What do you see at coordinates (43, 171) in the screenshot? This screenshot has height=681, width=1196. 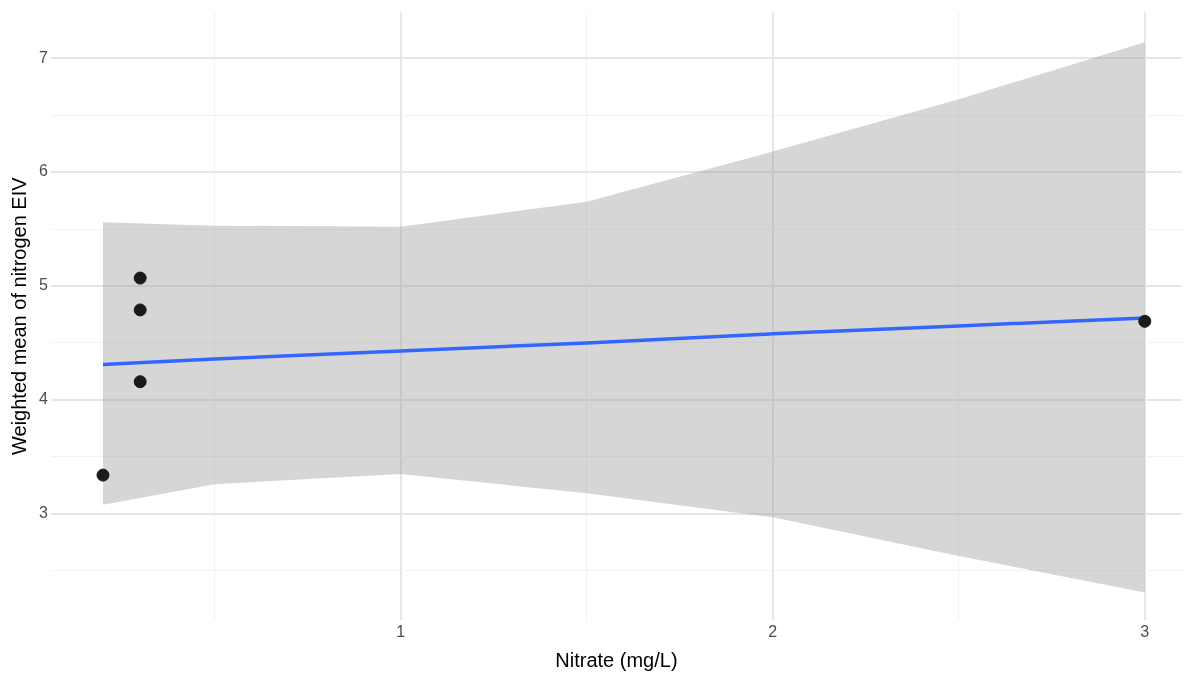 I see `y-tick-label: 6` at bounding box center [43, 171].